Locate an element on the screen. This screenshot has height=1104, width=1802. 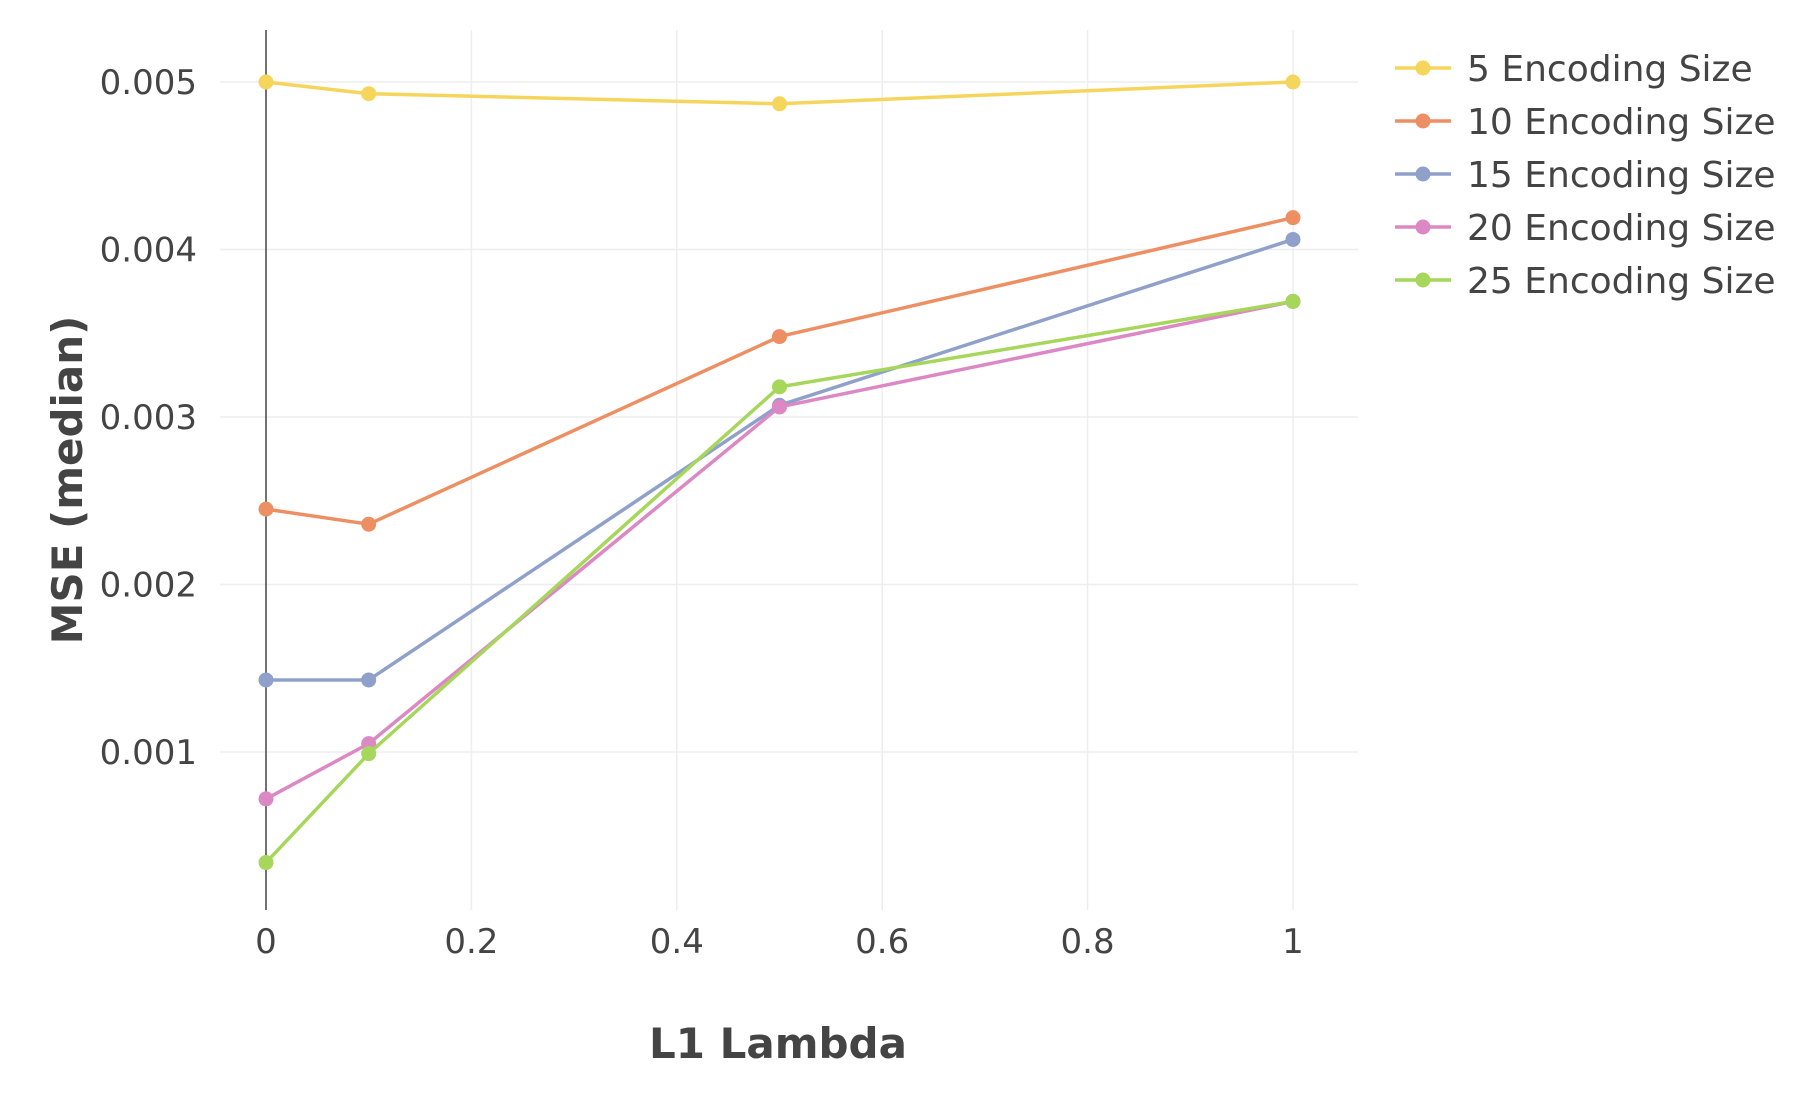
legend-item: 15 Encoding Size is located at coordinates (1585, 175).